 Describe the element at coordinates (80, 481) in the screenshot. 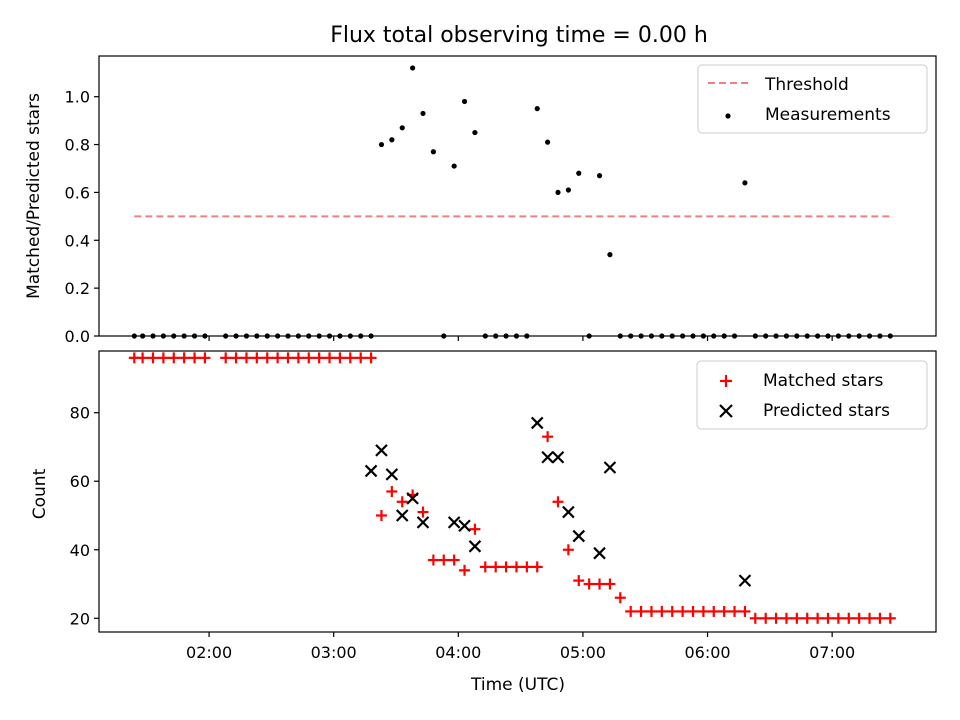

I see `y-tick-label: 60` at that location.